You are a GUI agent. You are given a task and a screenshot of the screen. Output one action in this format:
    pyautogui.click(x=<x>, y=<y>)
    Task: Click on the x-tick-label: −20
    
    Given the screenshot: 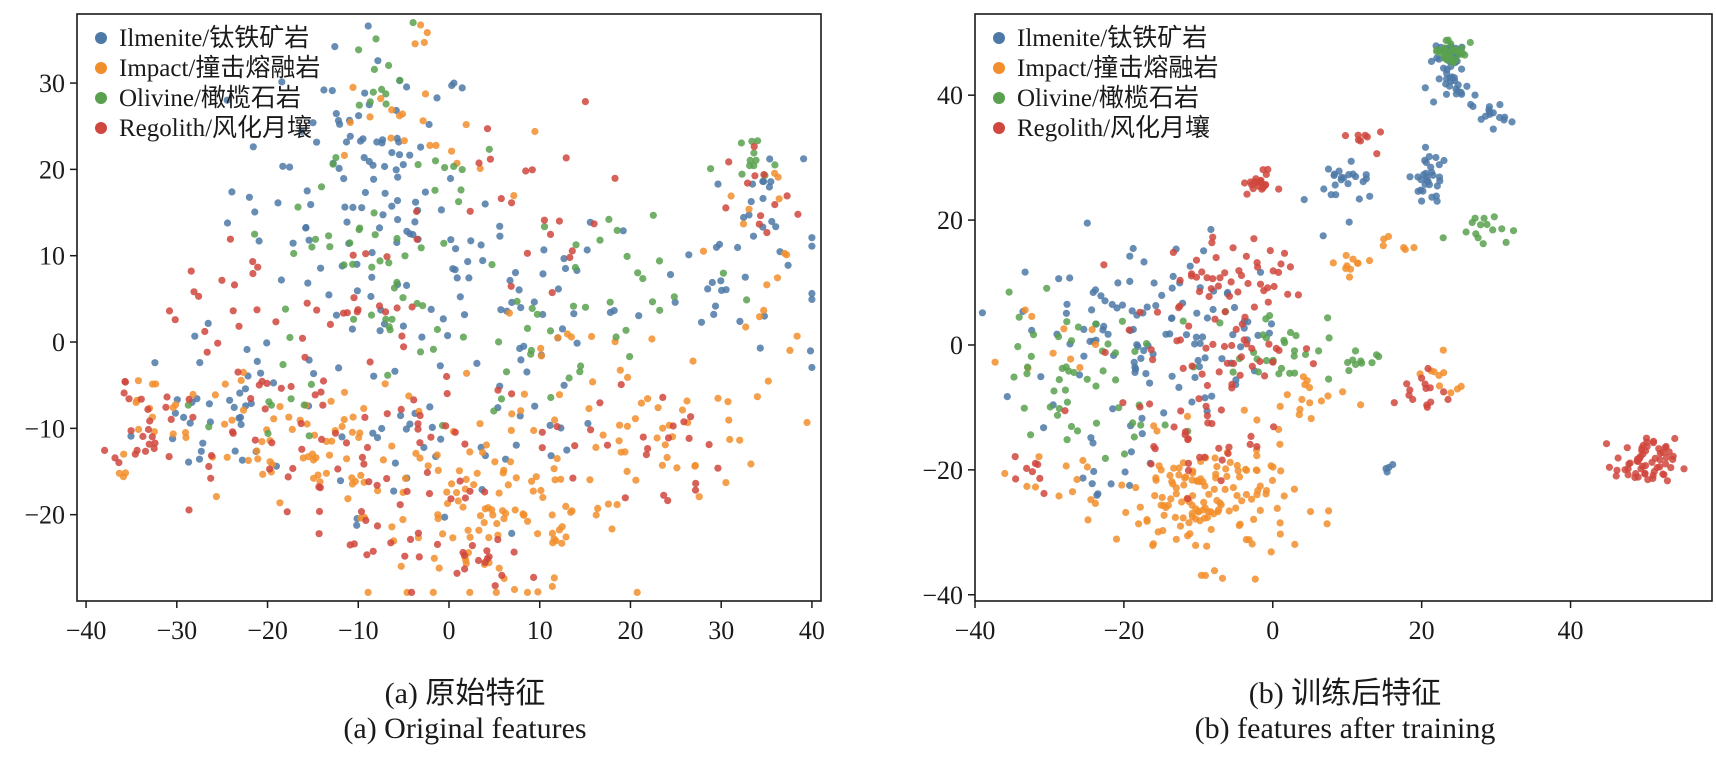 What is the action you would take?
    pyautogui.click(x=267, y=630)
    